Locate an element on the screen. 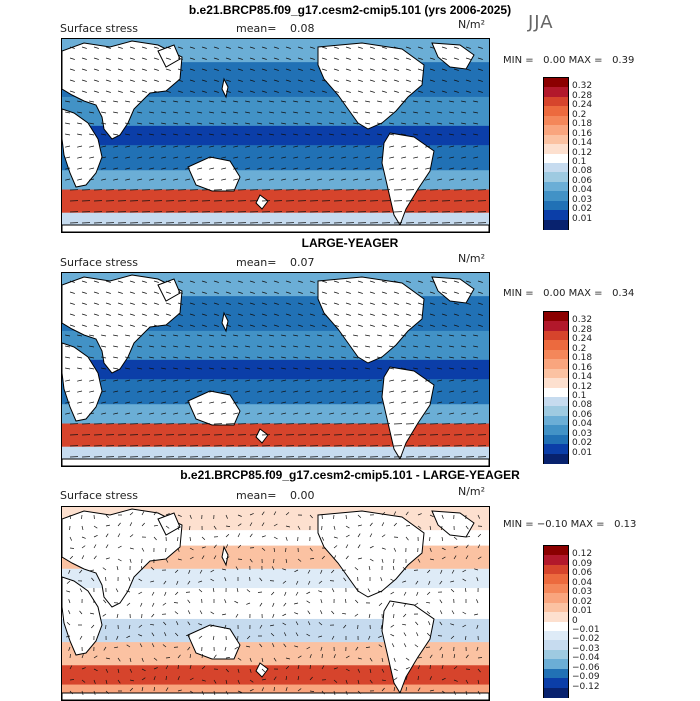 Image resolution: width=700 pixels, height=701 pixels. panel-1-min-label: MIN = is located at coordinates (518, 60).